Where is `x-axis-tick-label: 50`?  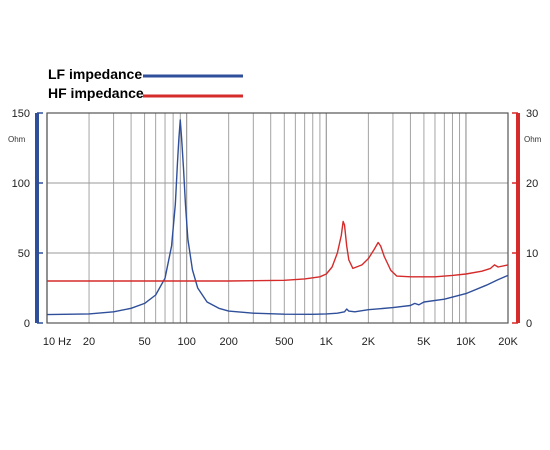 x-axis-tick-label: 50 is located at coordinates (144, 342).